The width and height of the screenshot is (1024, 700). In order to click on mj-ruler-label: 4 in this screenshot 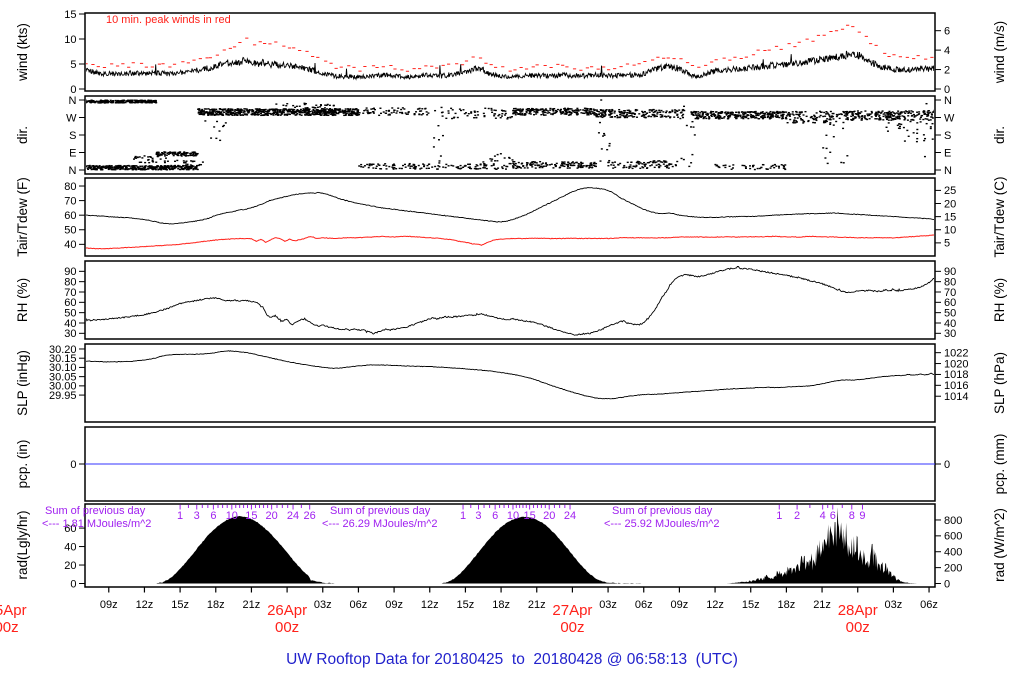, I will do `click(823, 516)`.